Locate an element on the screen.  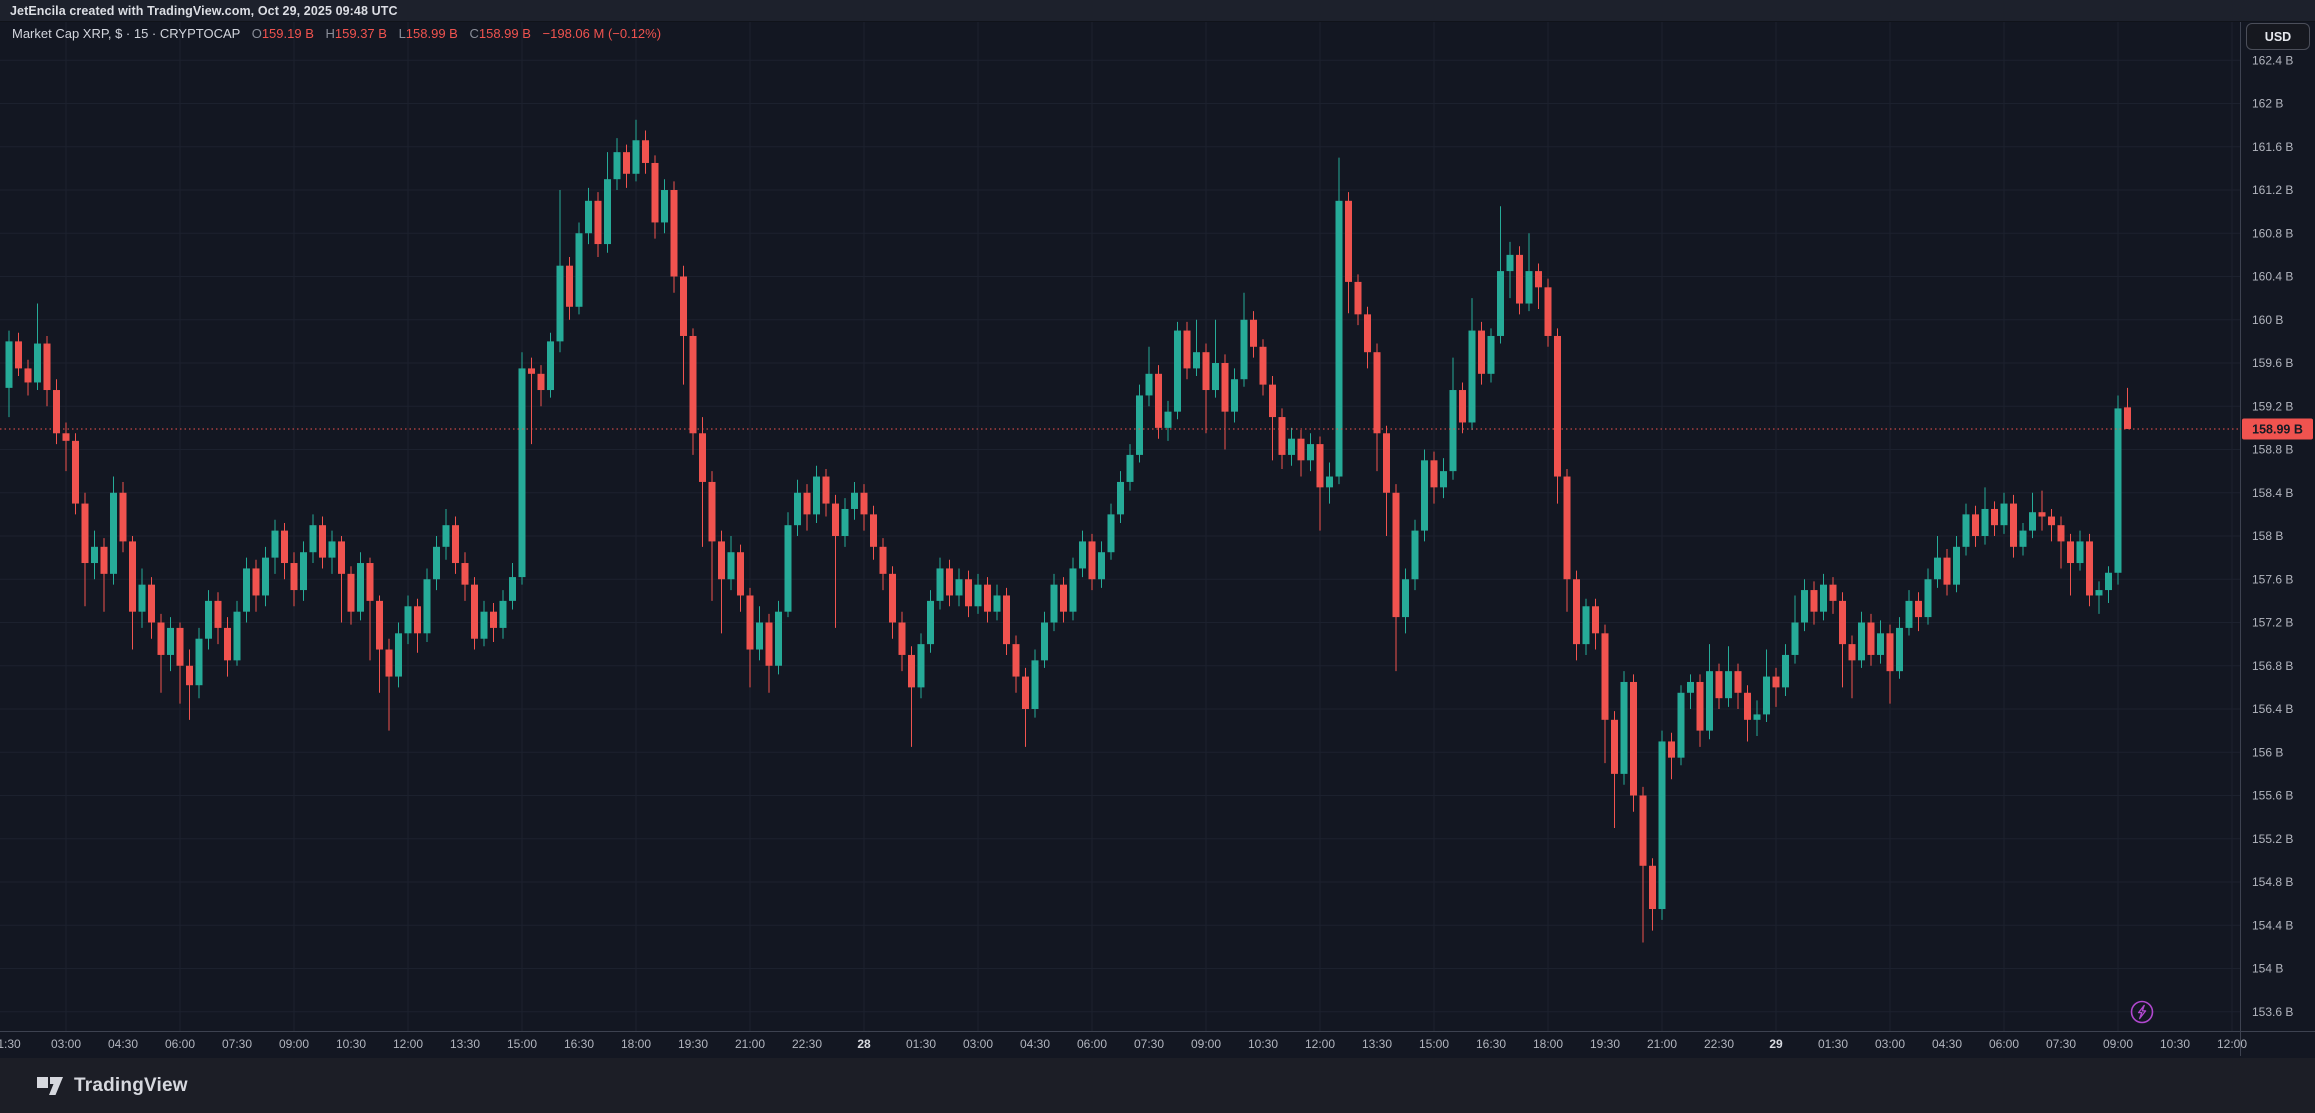
lightning-icon is located at coordinates (2142, 1012).